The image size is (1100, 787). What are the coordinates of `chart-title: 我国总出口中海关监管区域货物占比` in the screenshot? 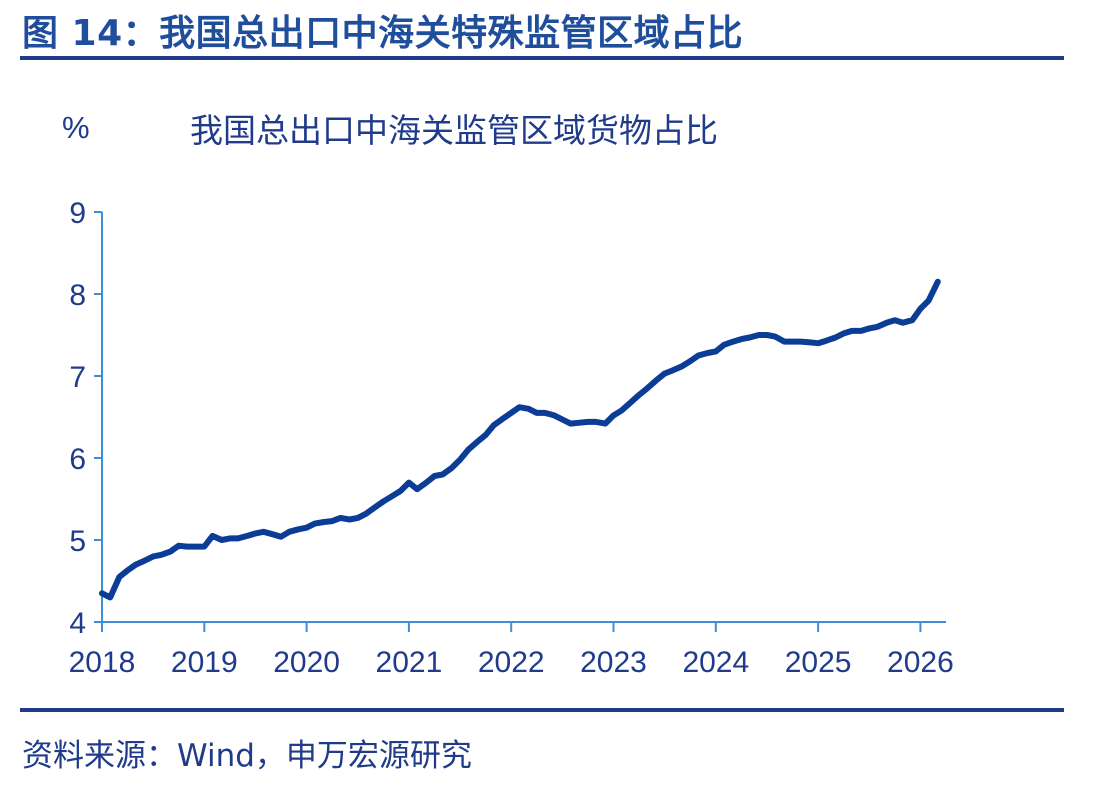 It's located at (454, 130).